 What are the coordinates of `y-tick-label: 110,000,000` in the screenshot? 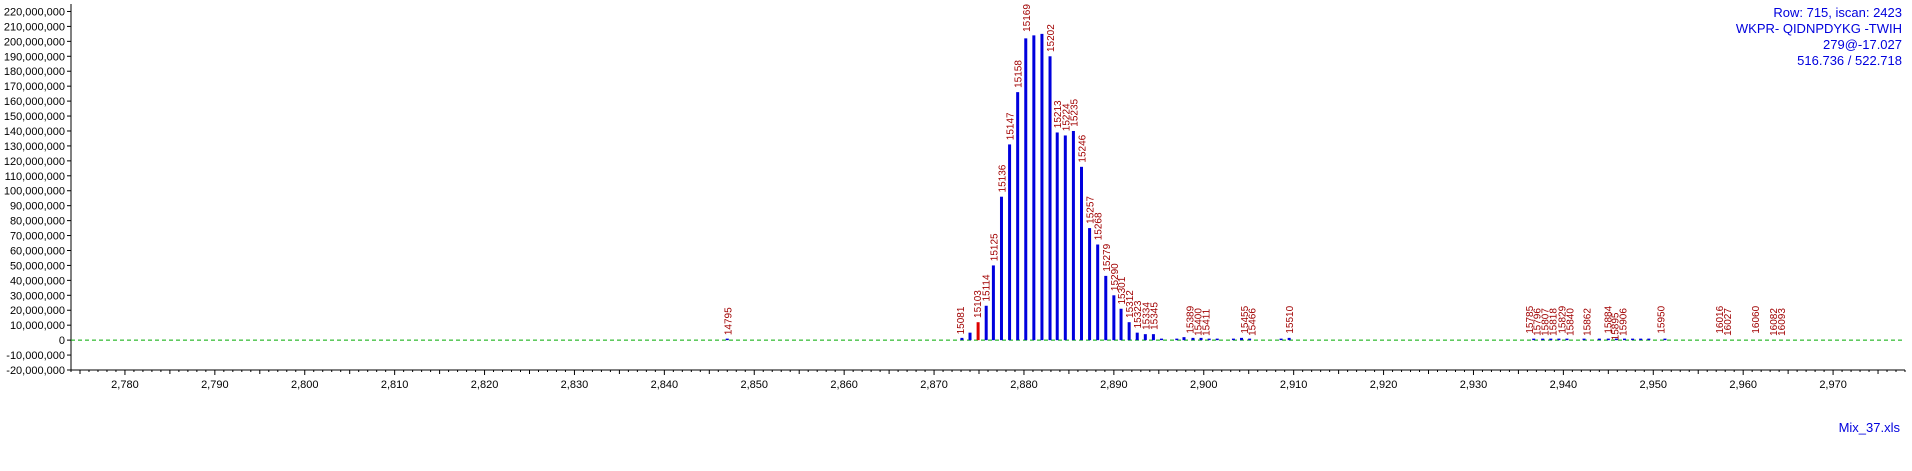 It's located at (35, 177).